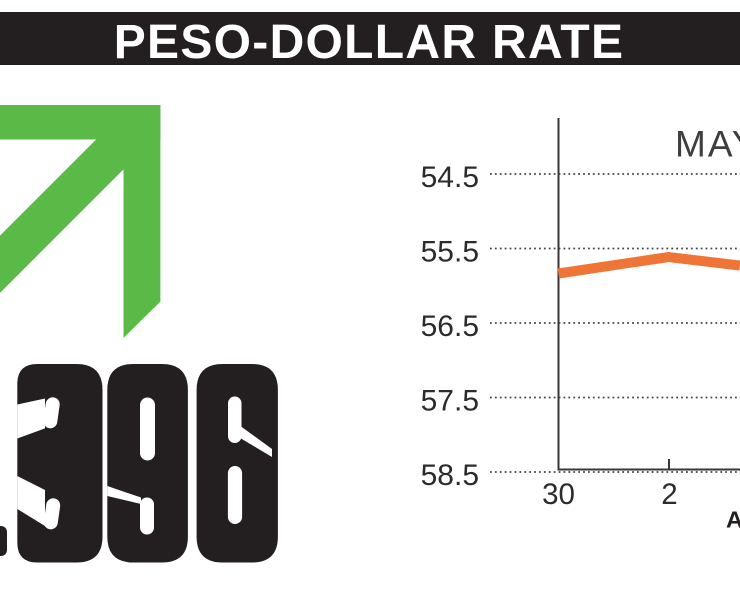 The image size is (740, 600). I want to click on svg-text: 58.5, so click(450, 475).